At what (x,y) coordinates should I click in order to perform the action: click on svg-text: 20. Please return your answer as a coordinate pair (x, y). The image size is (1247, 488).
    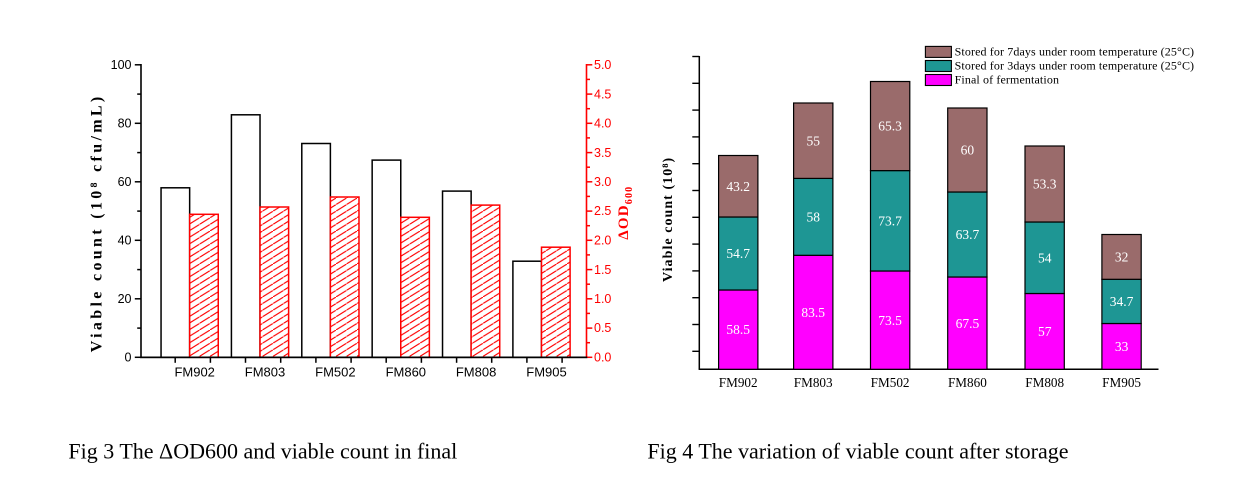
    Looking at the image, I should click on (125, 299).